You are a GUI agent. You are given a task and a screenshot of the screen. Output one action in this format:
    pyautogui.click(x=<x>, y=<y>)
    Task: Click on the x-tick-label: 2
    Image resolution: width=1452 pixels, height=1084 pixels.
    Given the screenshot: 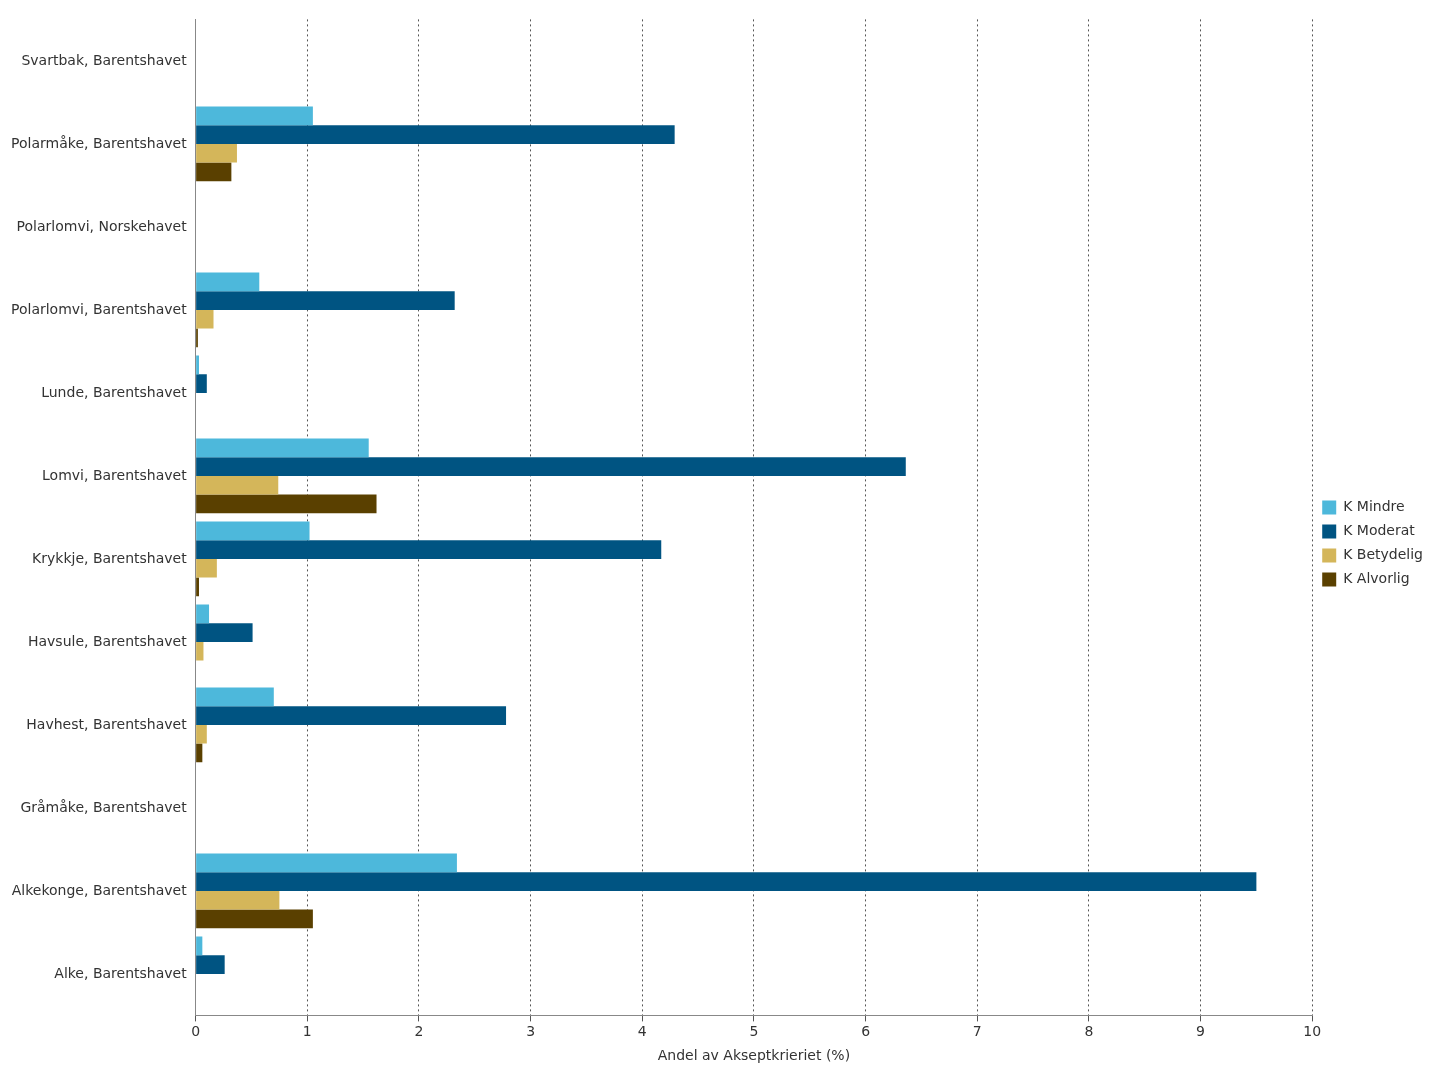 What is the action you would take?
    pyautogui.click(x=419, y=1031)
    